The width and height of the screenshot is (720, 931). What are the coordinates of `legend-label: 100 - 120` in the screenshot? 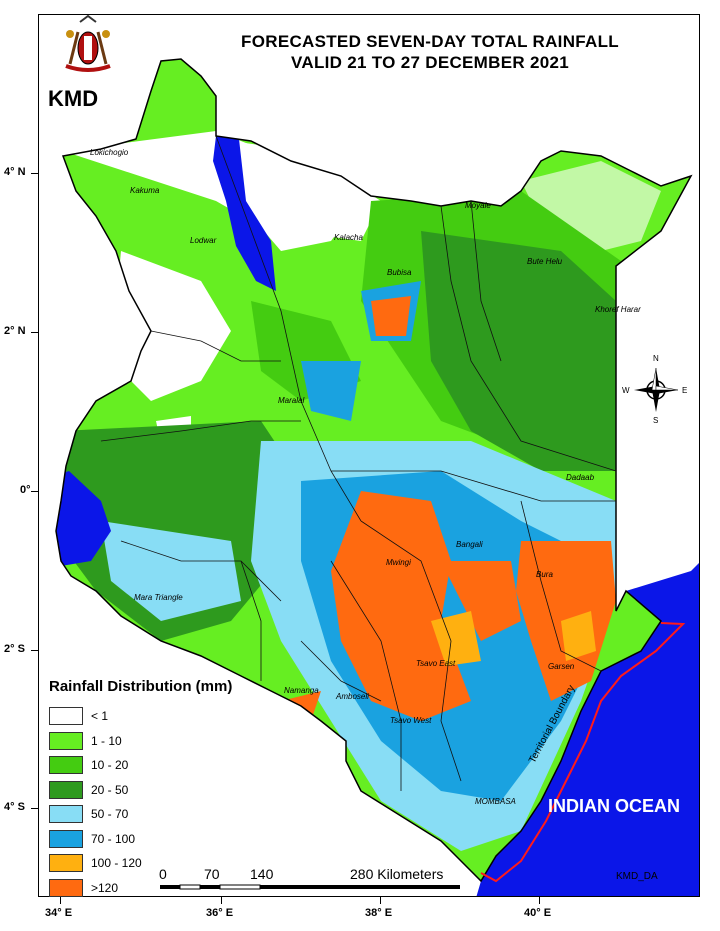 It's located at (116, 863).